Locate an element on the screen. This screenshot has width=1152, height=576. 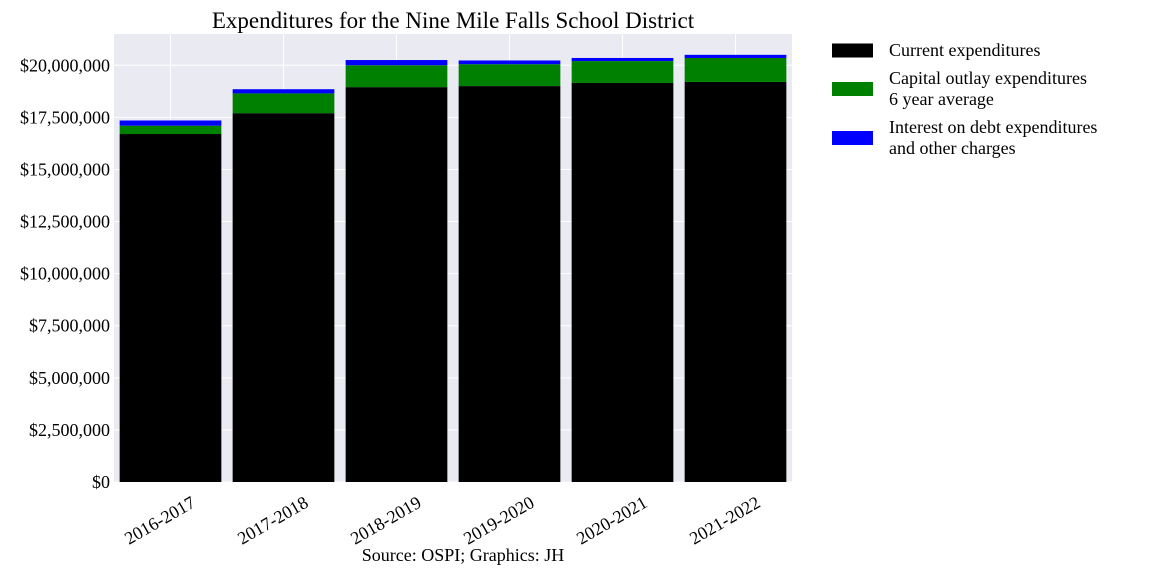
y-tick-label: $20,000,000 is located at coordinates (65, 65).